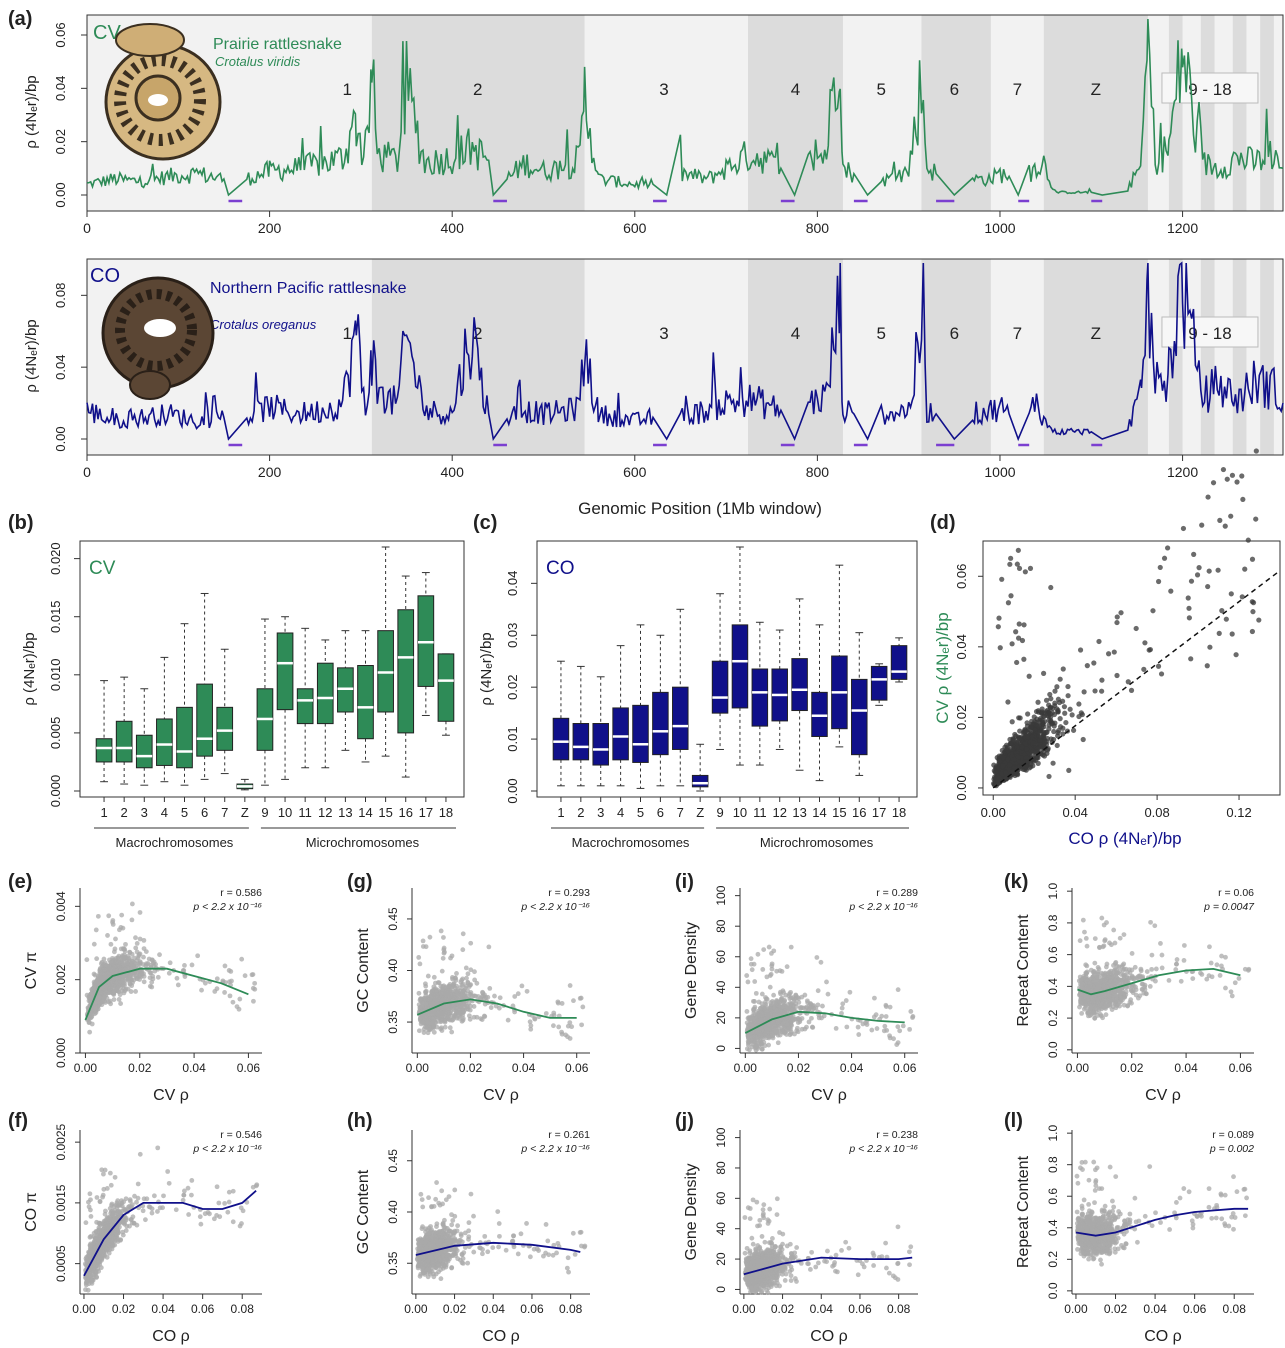  Describe the element at coordinates (685, 351) in the screenshot. I see `recombination-line` at that location.